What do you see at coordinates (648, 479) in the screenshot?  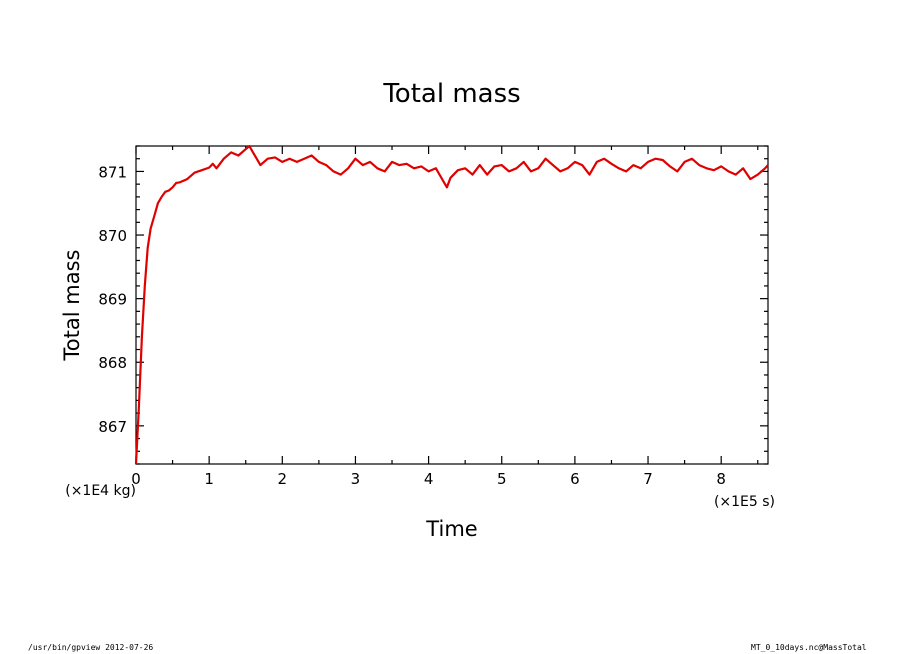 I see `x-tick-label: 7` at bounding box center [648, 479].